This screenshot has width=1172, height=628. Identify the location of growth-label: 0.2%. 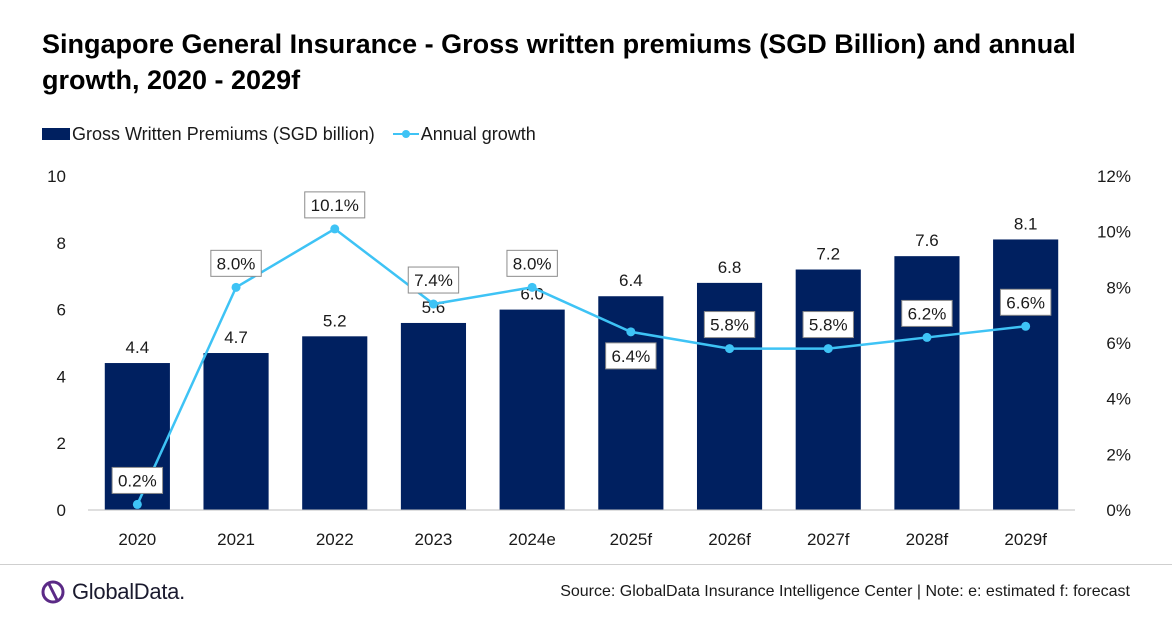
(137, 480).